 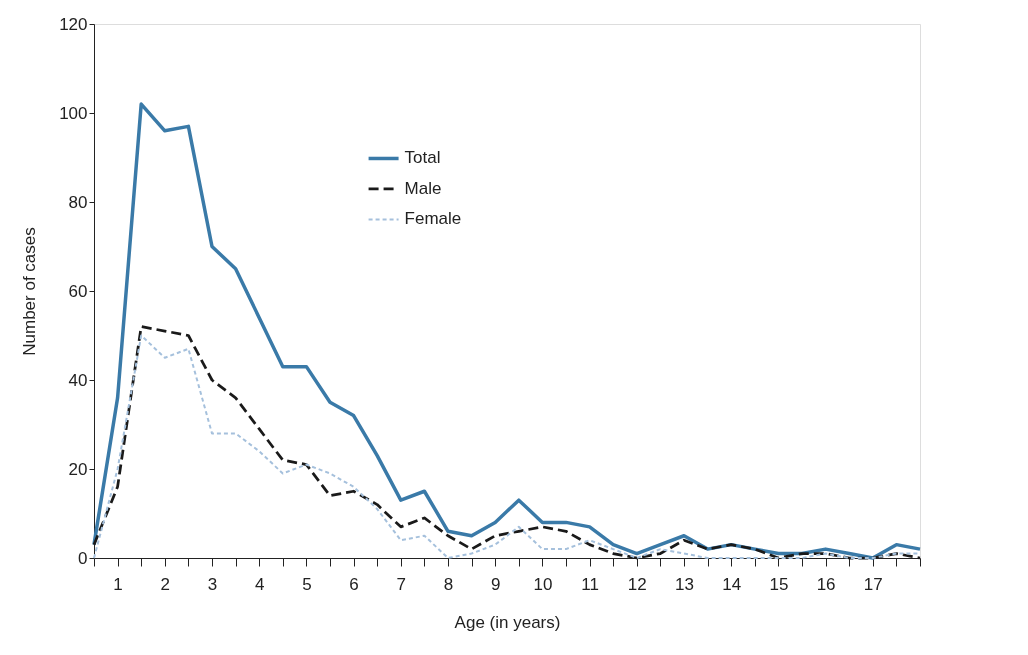 I want to click on x-tick-label: 10, so click(x=543, y=584).